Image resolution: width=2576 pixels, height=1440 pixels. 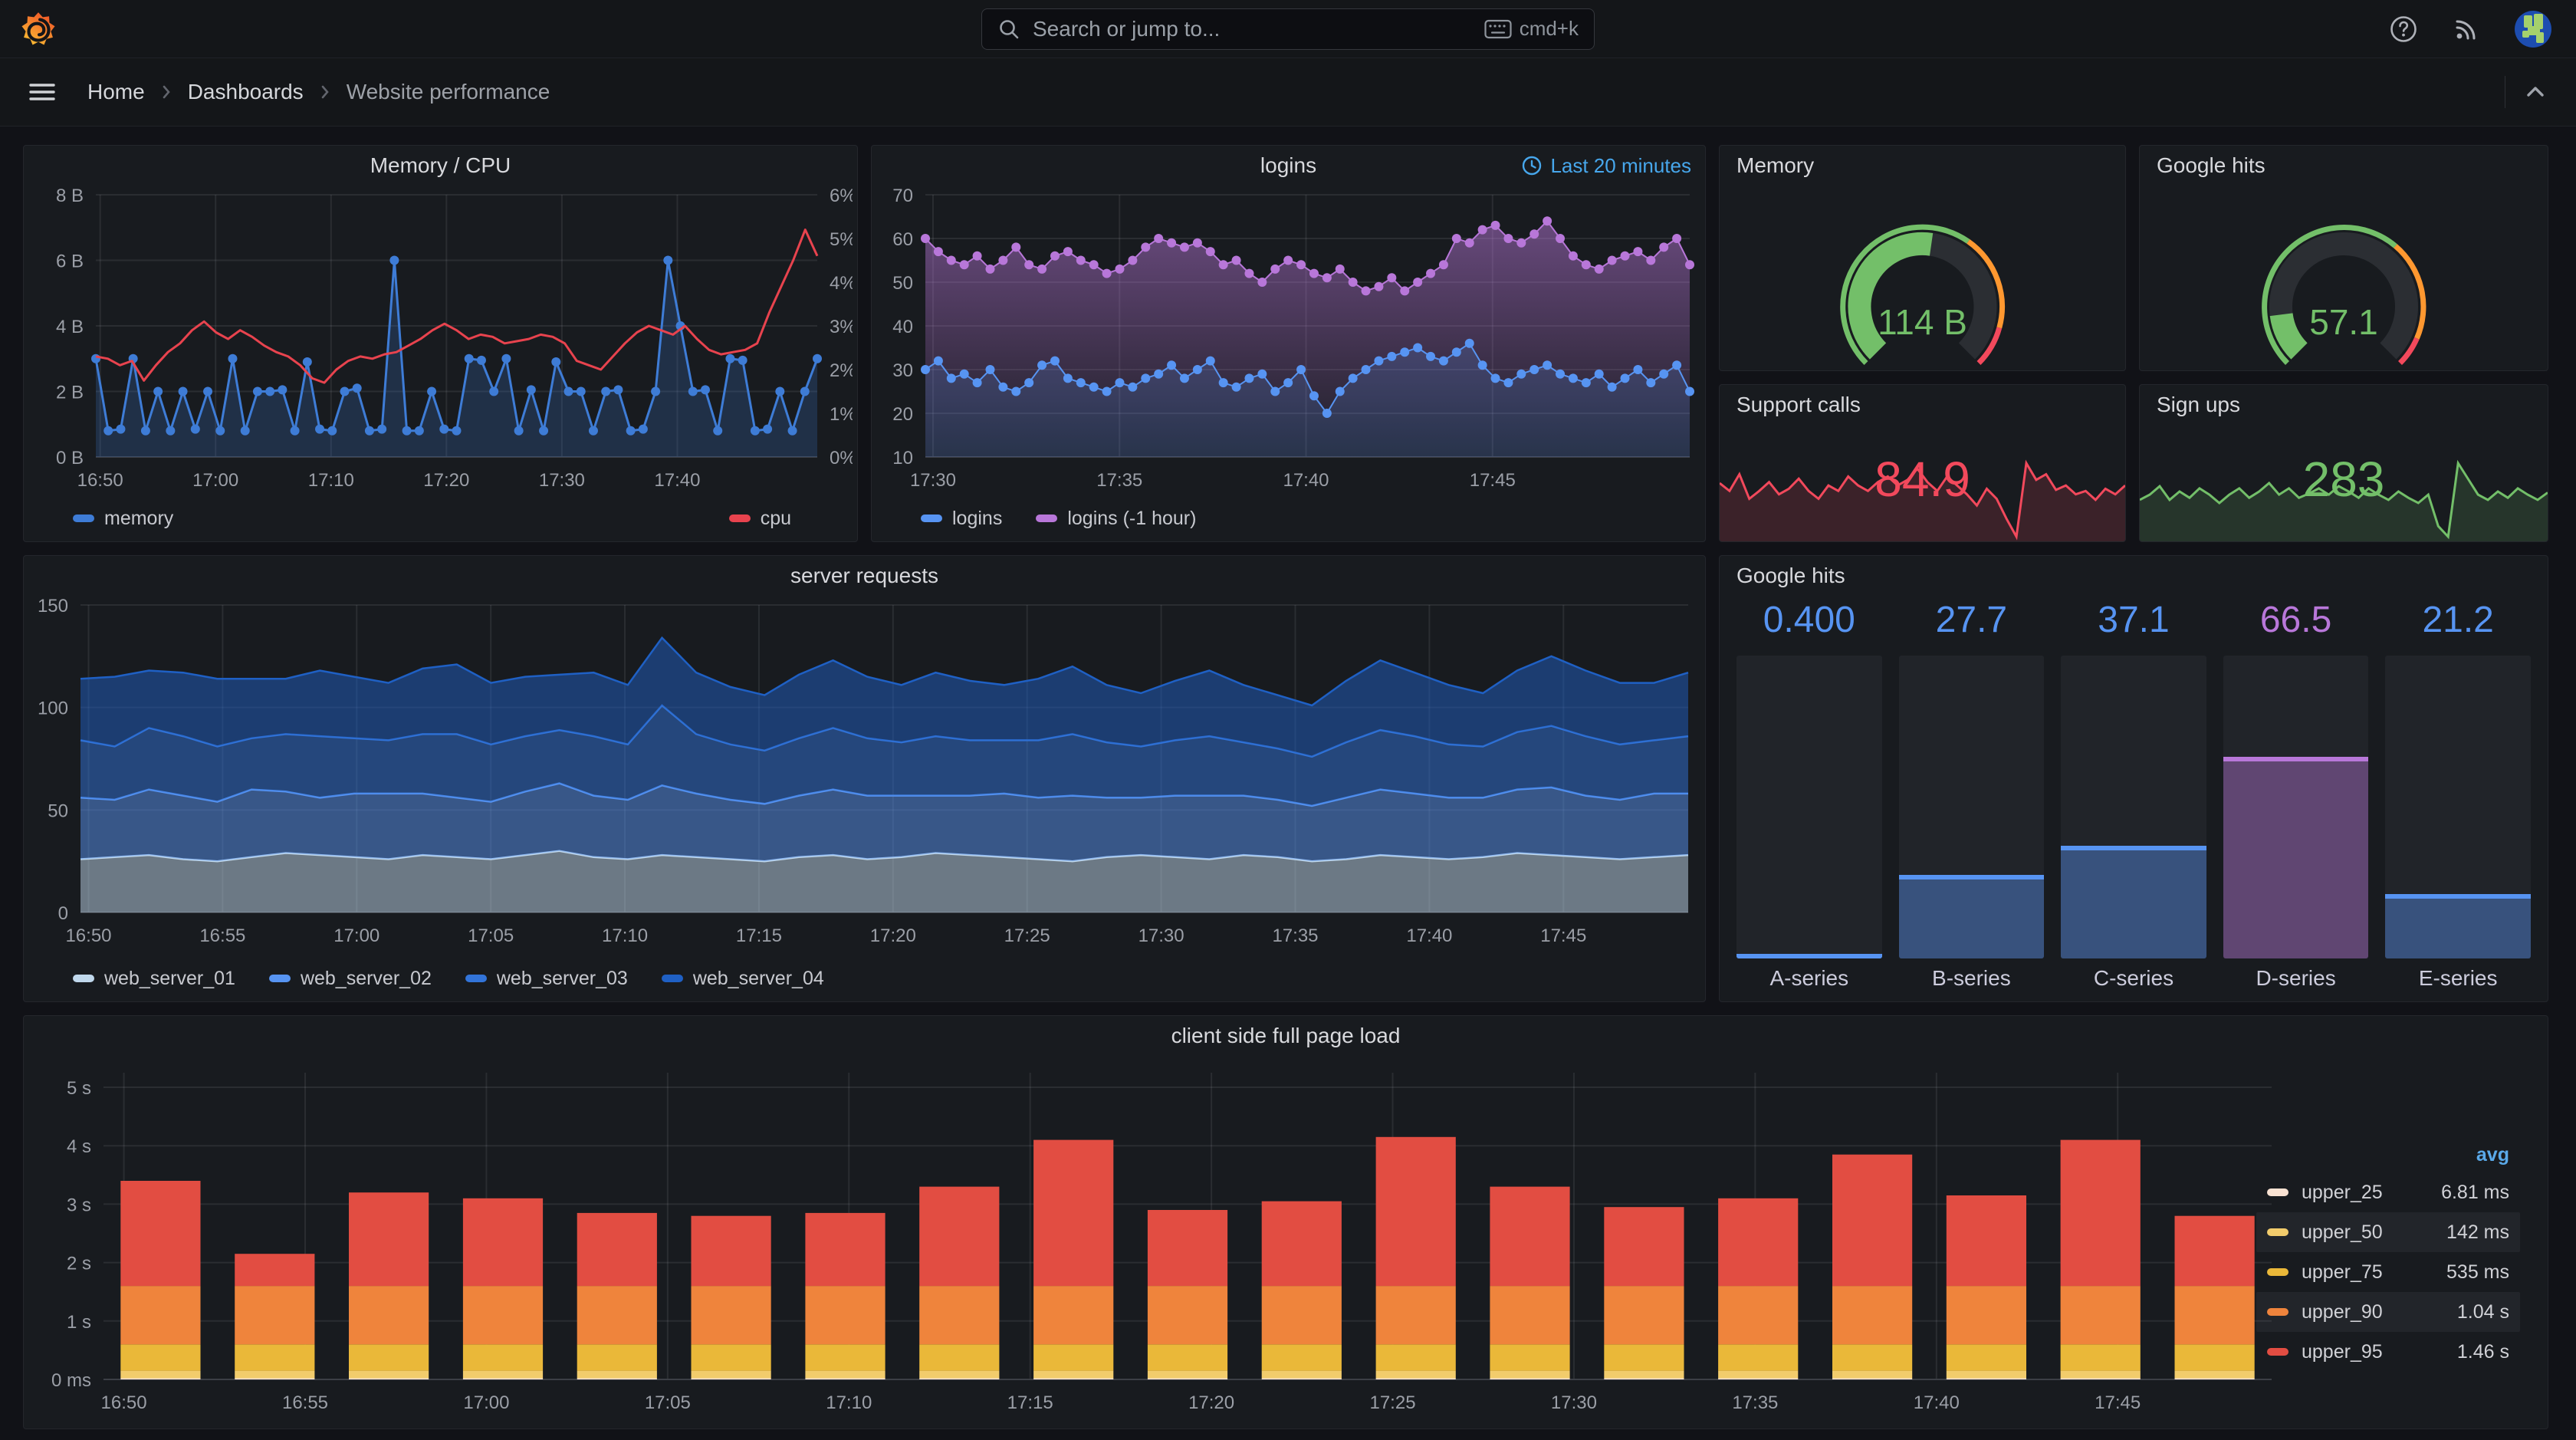 I want to click on bar-gauge-value: 37.1, so click(x=2134, y=620).